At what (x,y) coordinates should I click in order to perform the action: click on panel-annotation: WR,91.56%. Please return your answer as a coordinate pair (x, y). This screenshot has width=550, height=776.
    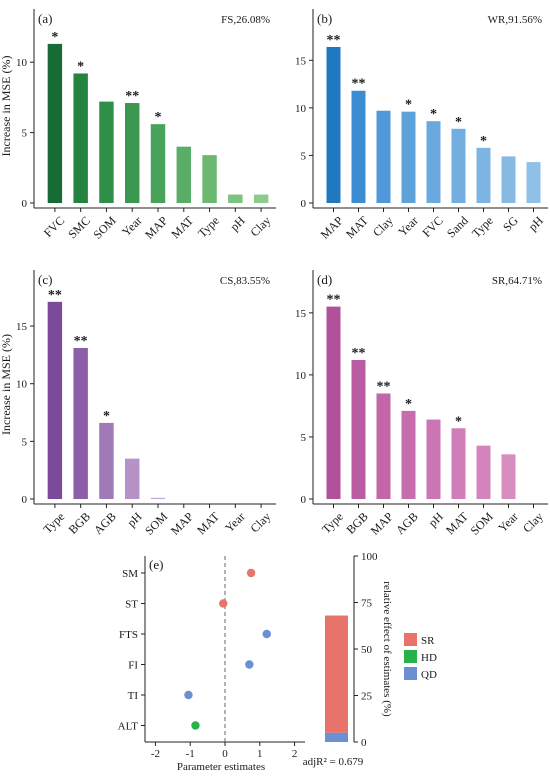
    Looking at the image, I should click on (515, 20).